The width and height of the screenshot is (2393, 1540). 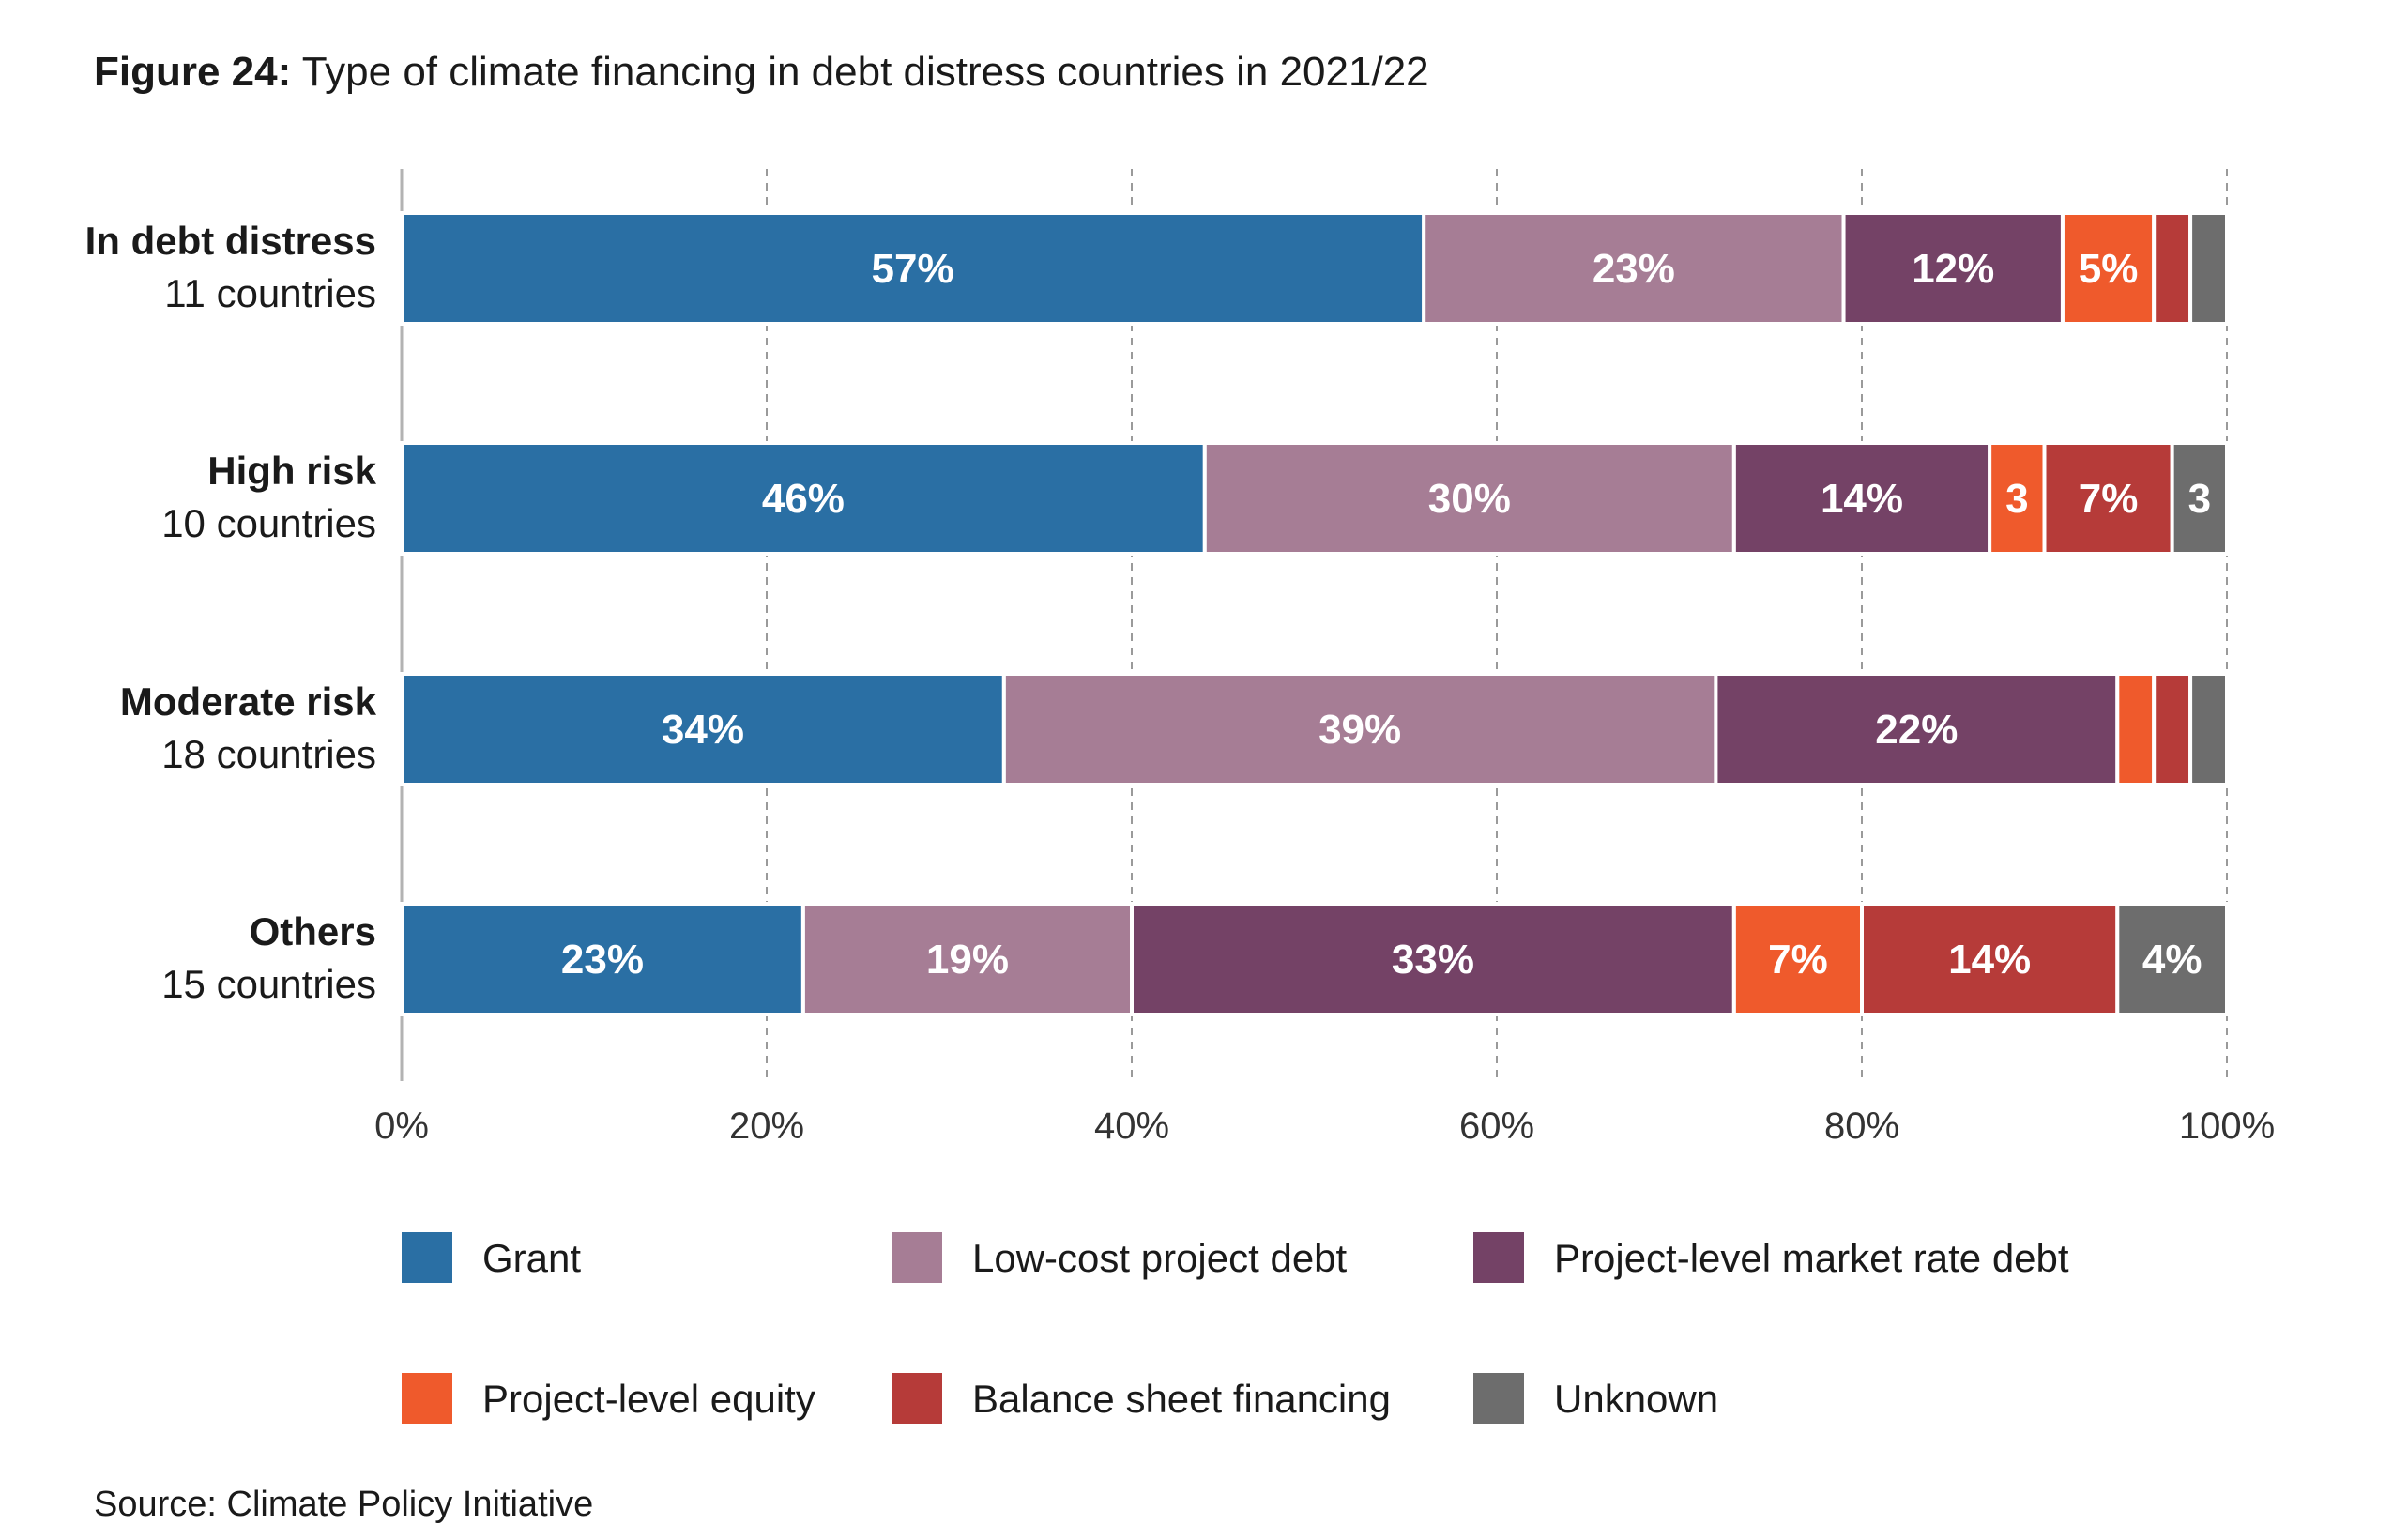 I want to click on category-label: High risk, so click(x=291, y=471).